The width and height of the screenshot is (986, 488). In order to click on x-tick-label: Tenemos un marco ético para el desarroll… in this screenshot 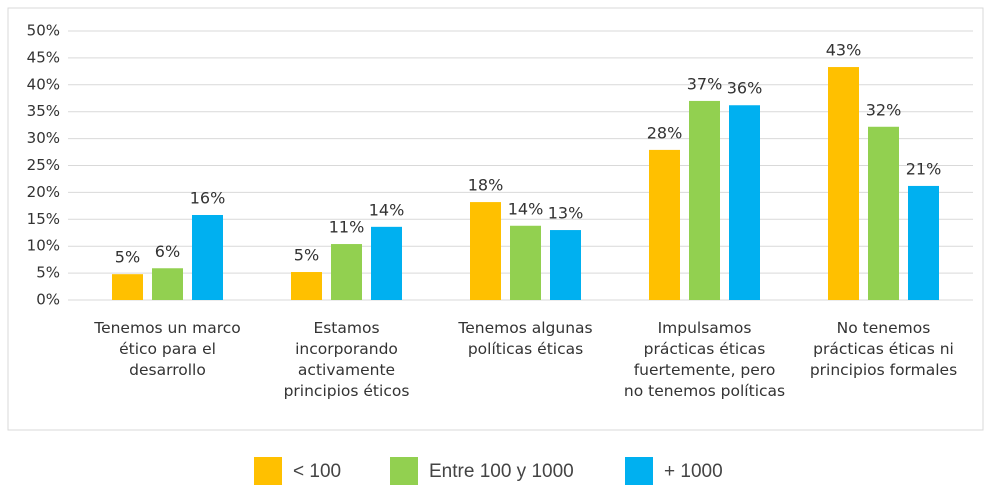, I will do `click(167, 349)`.